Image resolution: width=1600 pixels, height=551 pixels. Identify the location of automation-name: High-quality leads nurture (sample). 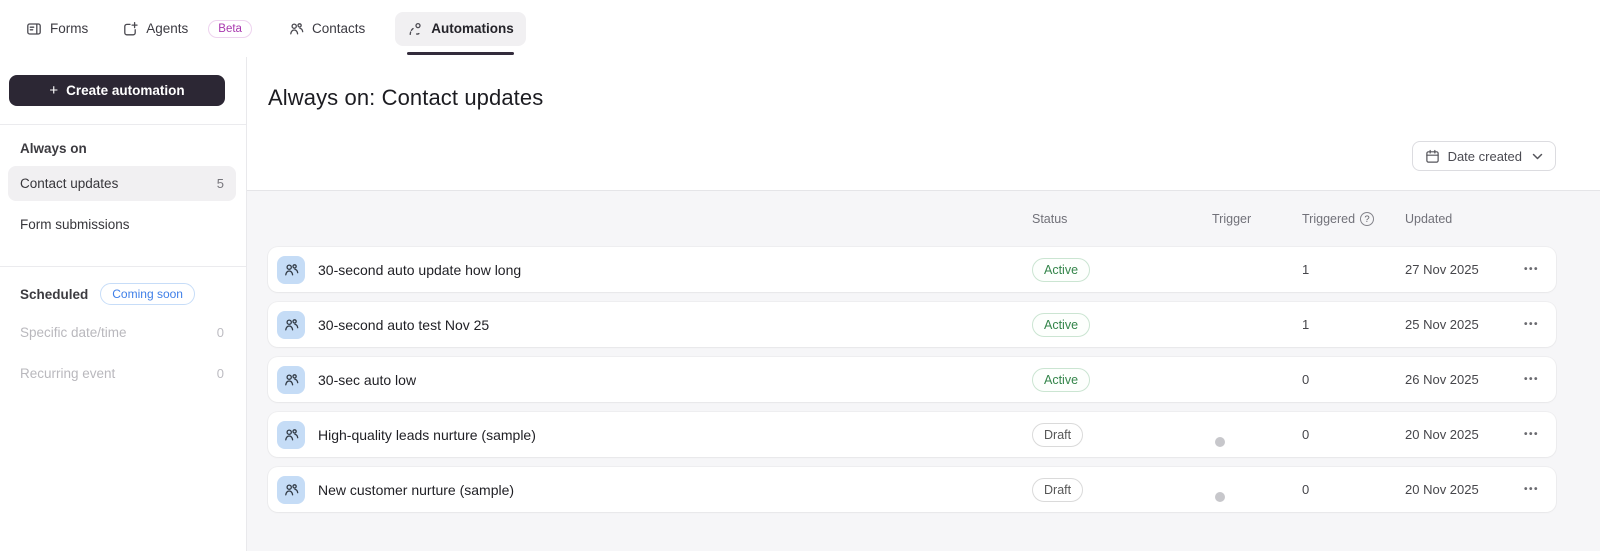
(427, 434).